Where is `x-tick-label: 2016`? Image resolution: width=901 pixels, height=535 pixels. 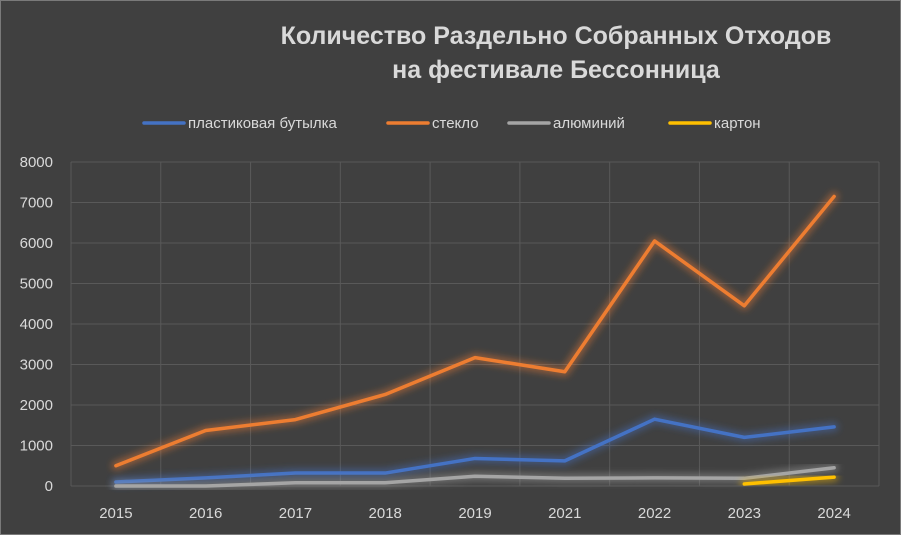
x-tick-label: 2016 is located at coordinates (205, 513).